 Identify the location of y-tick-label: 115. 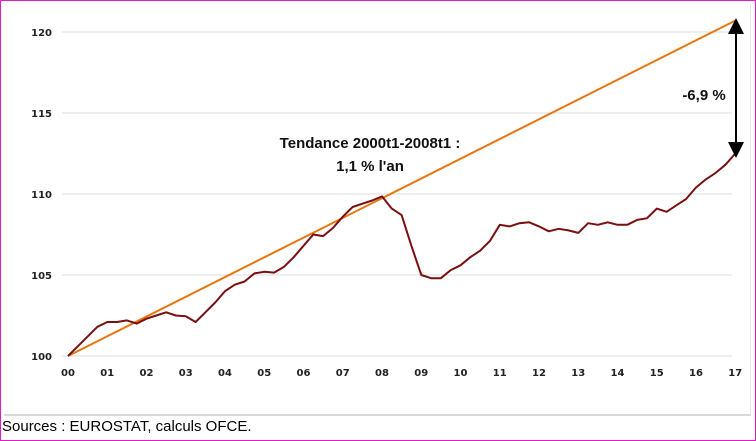
(41, 114).